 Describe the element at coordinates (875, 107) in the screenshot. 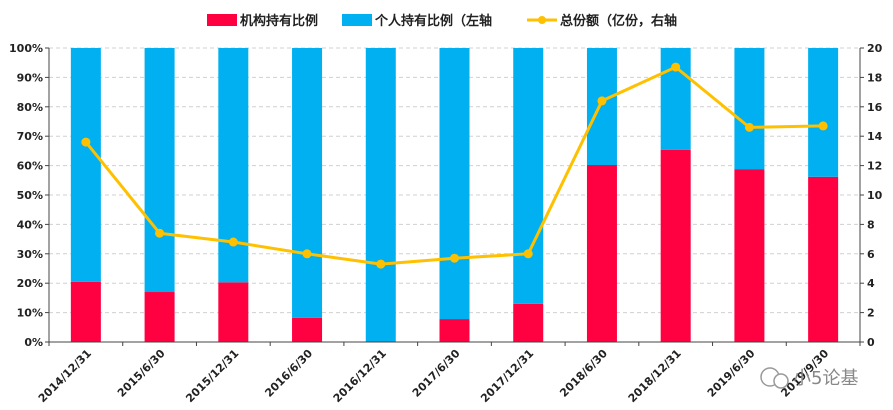

I see `y-right-tick-label: 16` at that location.